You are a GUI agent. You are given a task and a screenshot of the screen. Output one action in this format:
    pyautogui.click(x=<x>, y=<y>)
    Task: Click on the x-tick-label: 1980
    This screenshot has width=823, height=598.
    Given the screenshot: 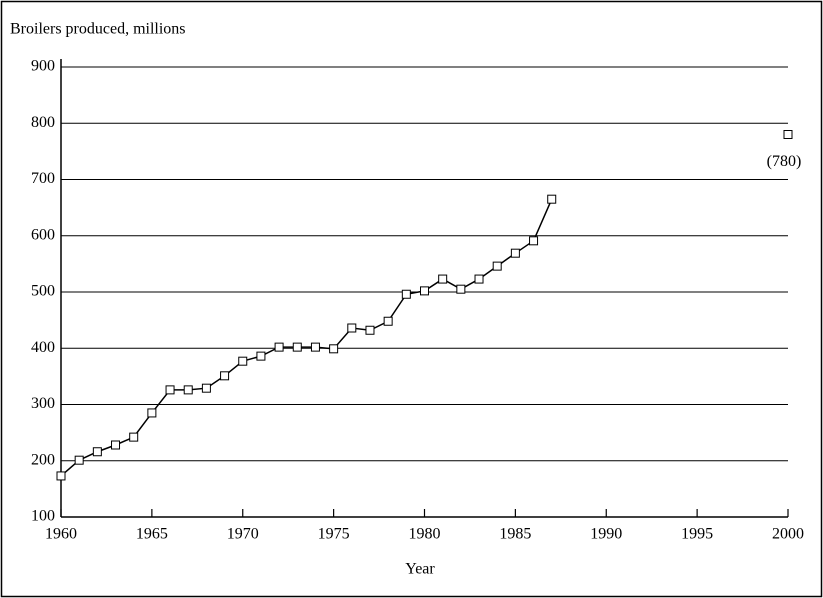 What is the action you would take?
    pyautogui.click(x=425, y=534)
    